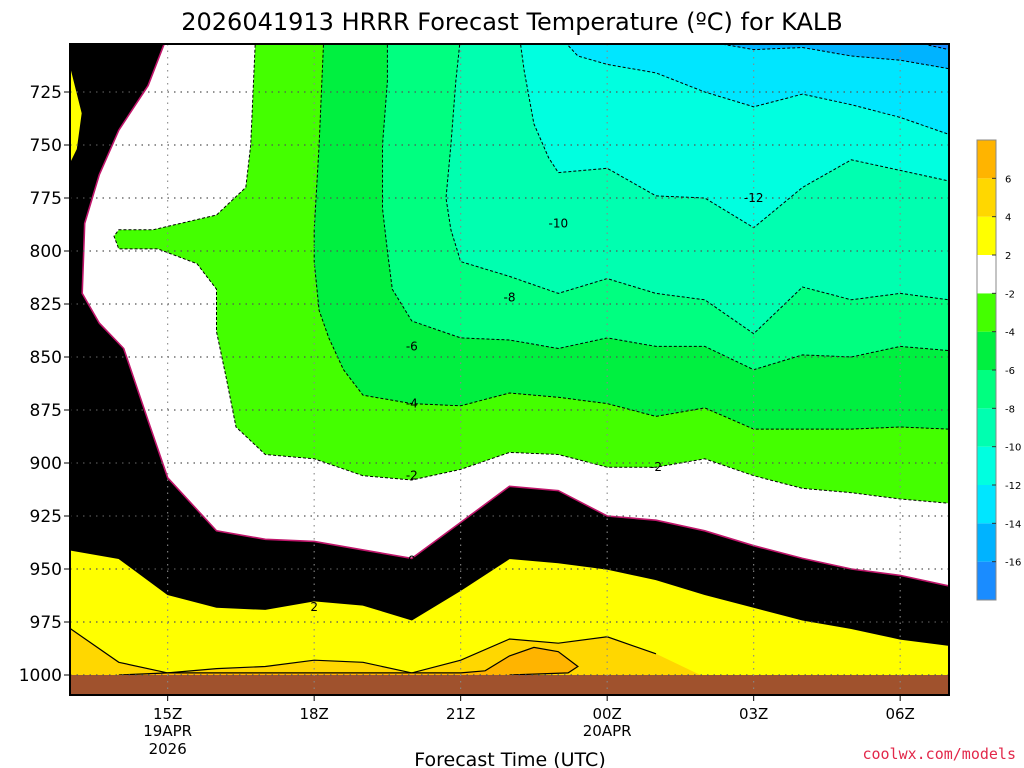 This screenshot has height=768, width=1024. I want to click on colorbar: -16 -14 -12 -10 -8 -6 -4 -2 2 4 6, so click(998, 370).